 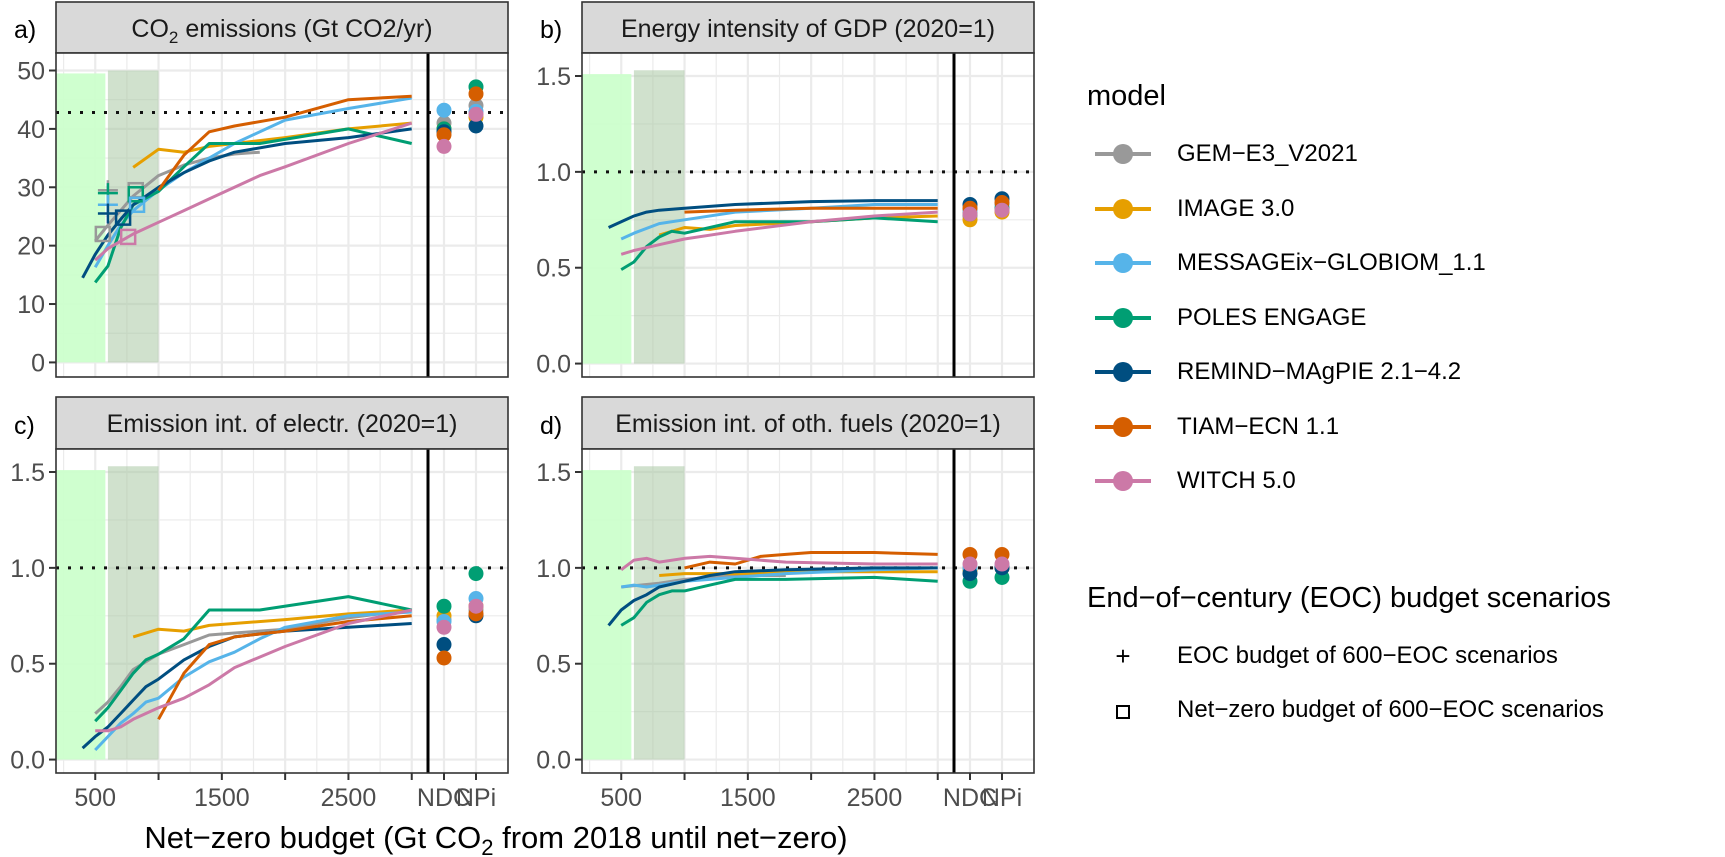 I want to click on panel-label: c), so click(x=24, y=426).